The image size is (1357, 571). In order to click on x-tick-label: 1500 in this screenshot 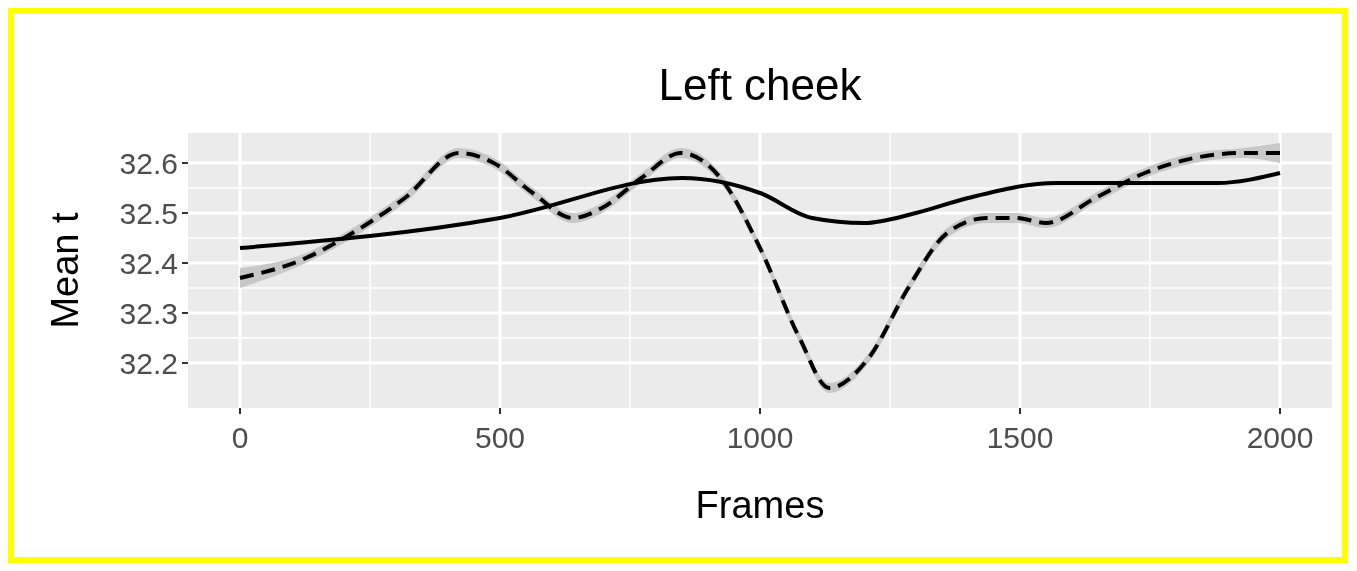, I will do `click(1020, 437)`.